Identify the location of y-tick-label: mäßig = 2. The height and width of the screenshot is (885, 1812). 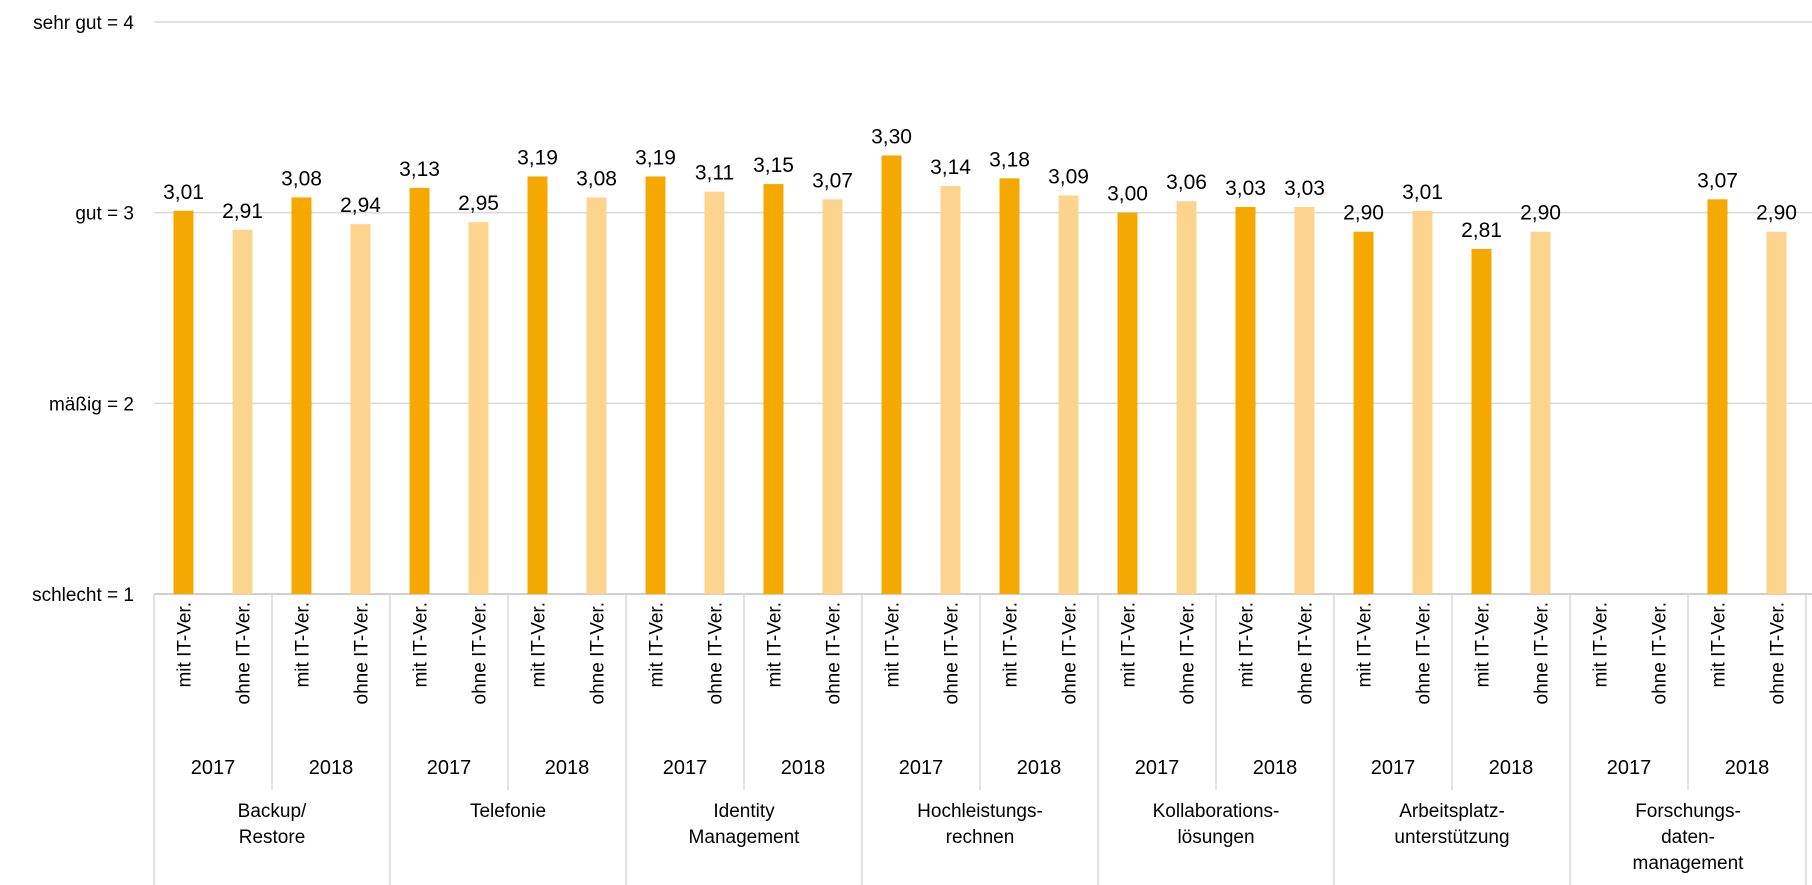
(91, 404).